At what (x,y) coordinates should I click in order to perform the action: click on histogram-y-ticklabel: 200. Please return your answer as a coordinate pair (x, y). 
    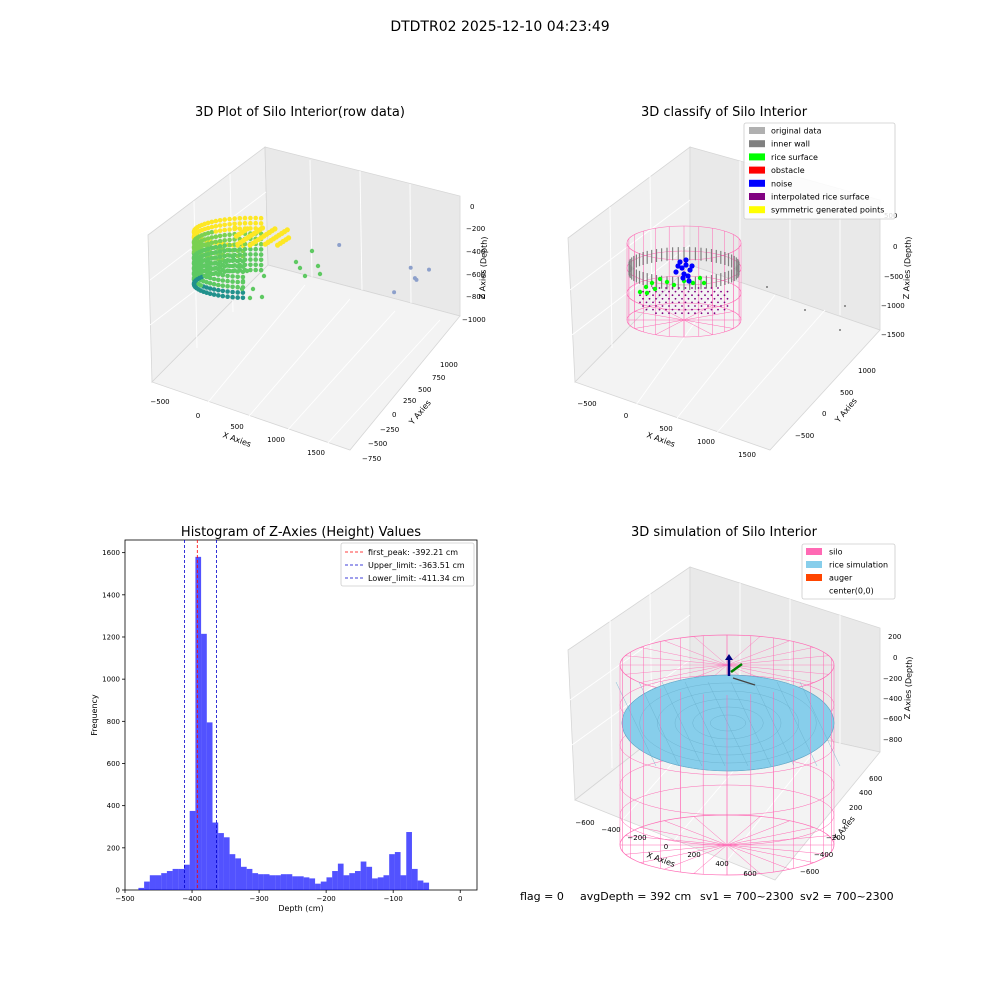
    Looking at the image, I should click on (113, 848).